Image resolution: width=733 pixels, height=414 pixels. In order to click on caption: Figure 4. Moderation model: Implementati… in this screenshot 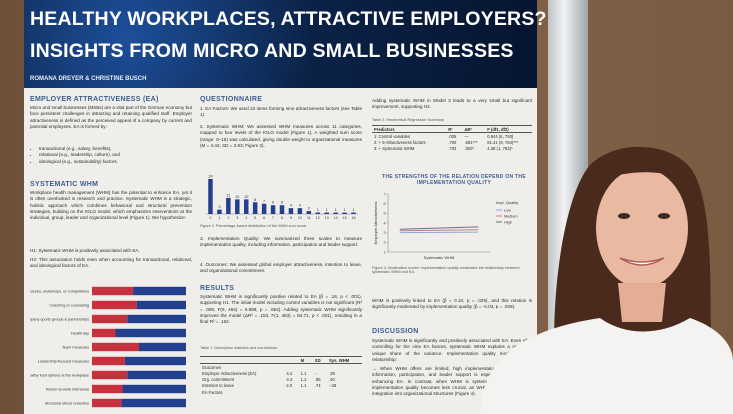, I will do `click(446, 270)`.